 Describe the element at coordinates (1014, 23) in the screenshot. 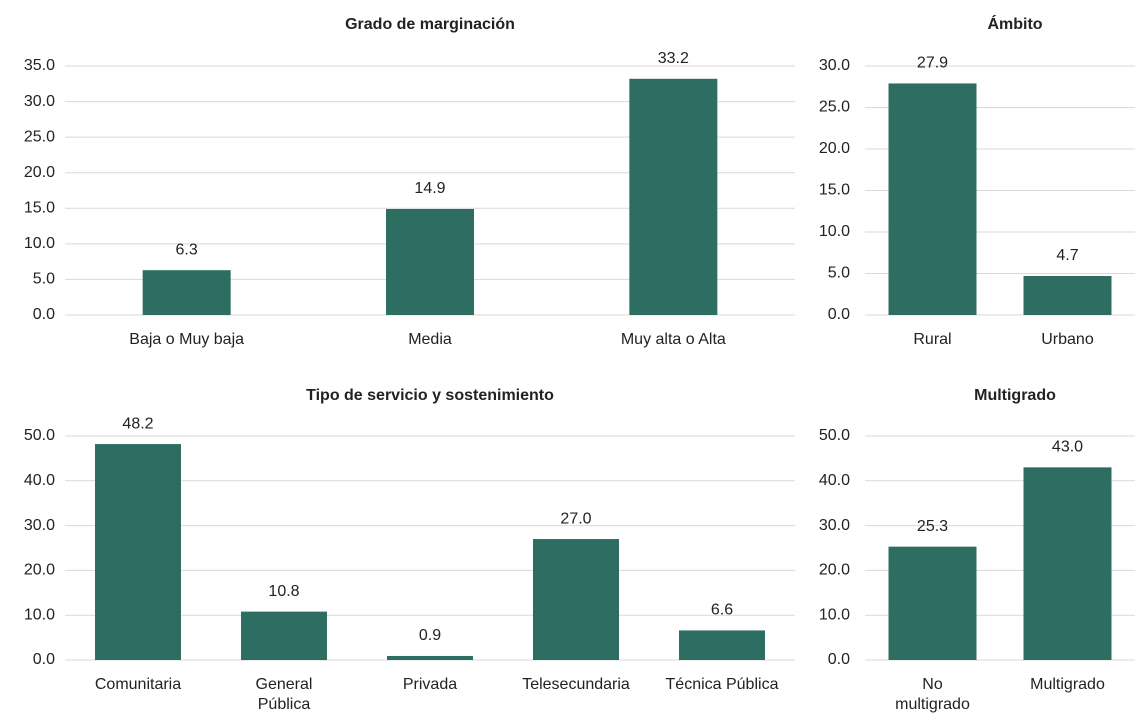

I see `chart-title: Ámbito` at that location.